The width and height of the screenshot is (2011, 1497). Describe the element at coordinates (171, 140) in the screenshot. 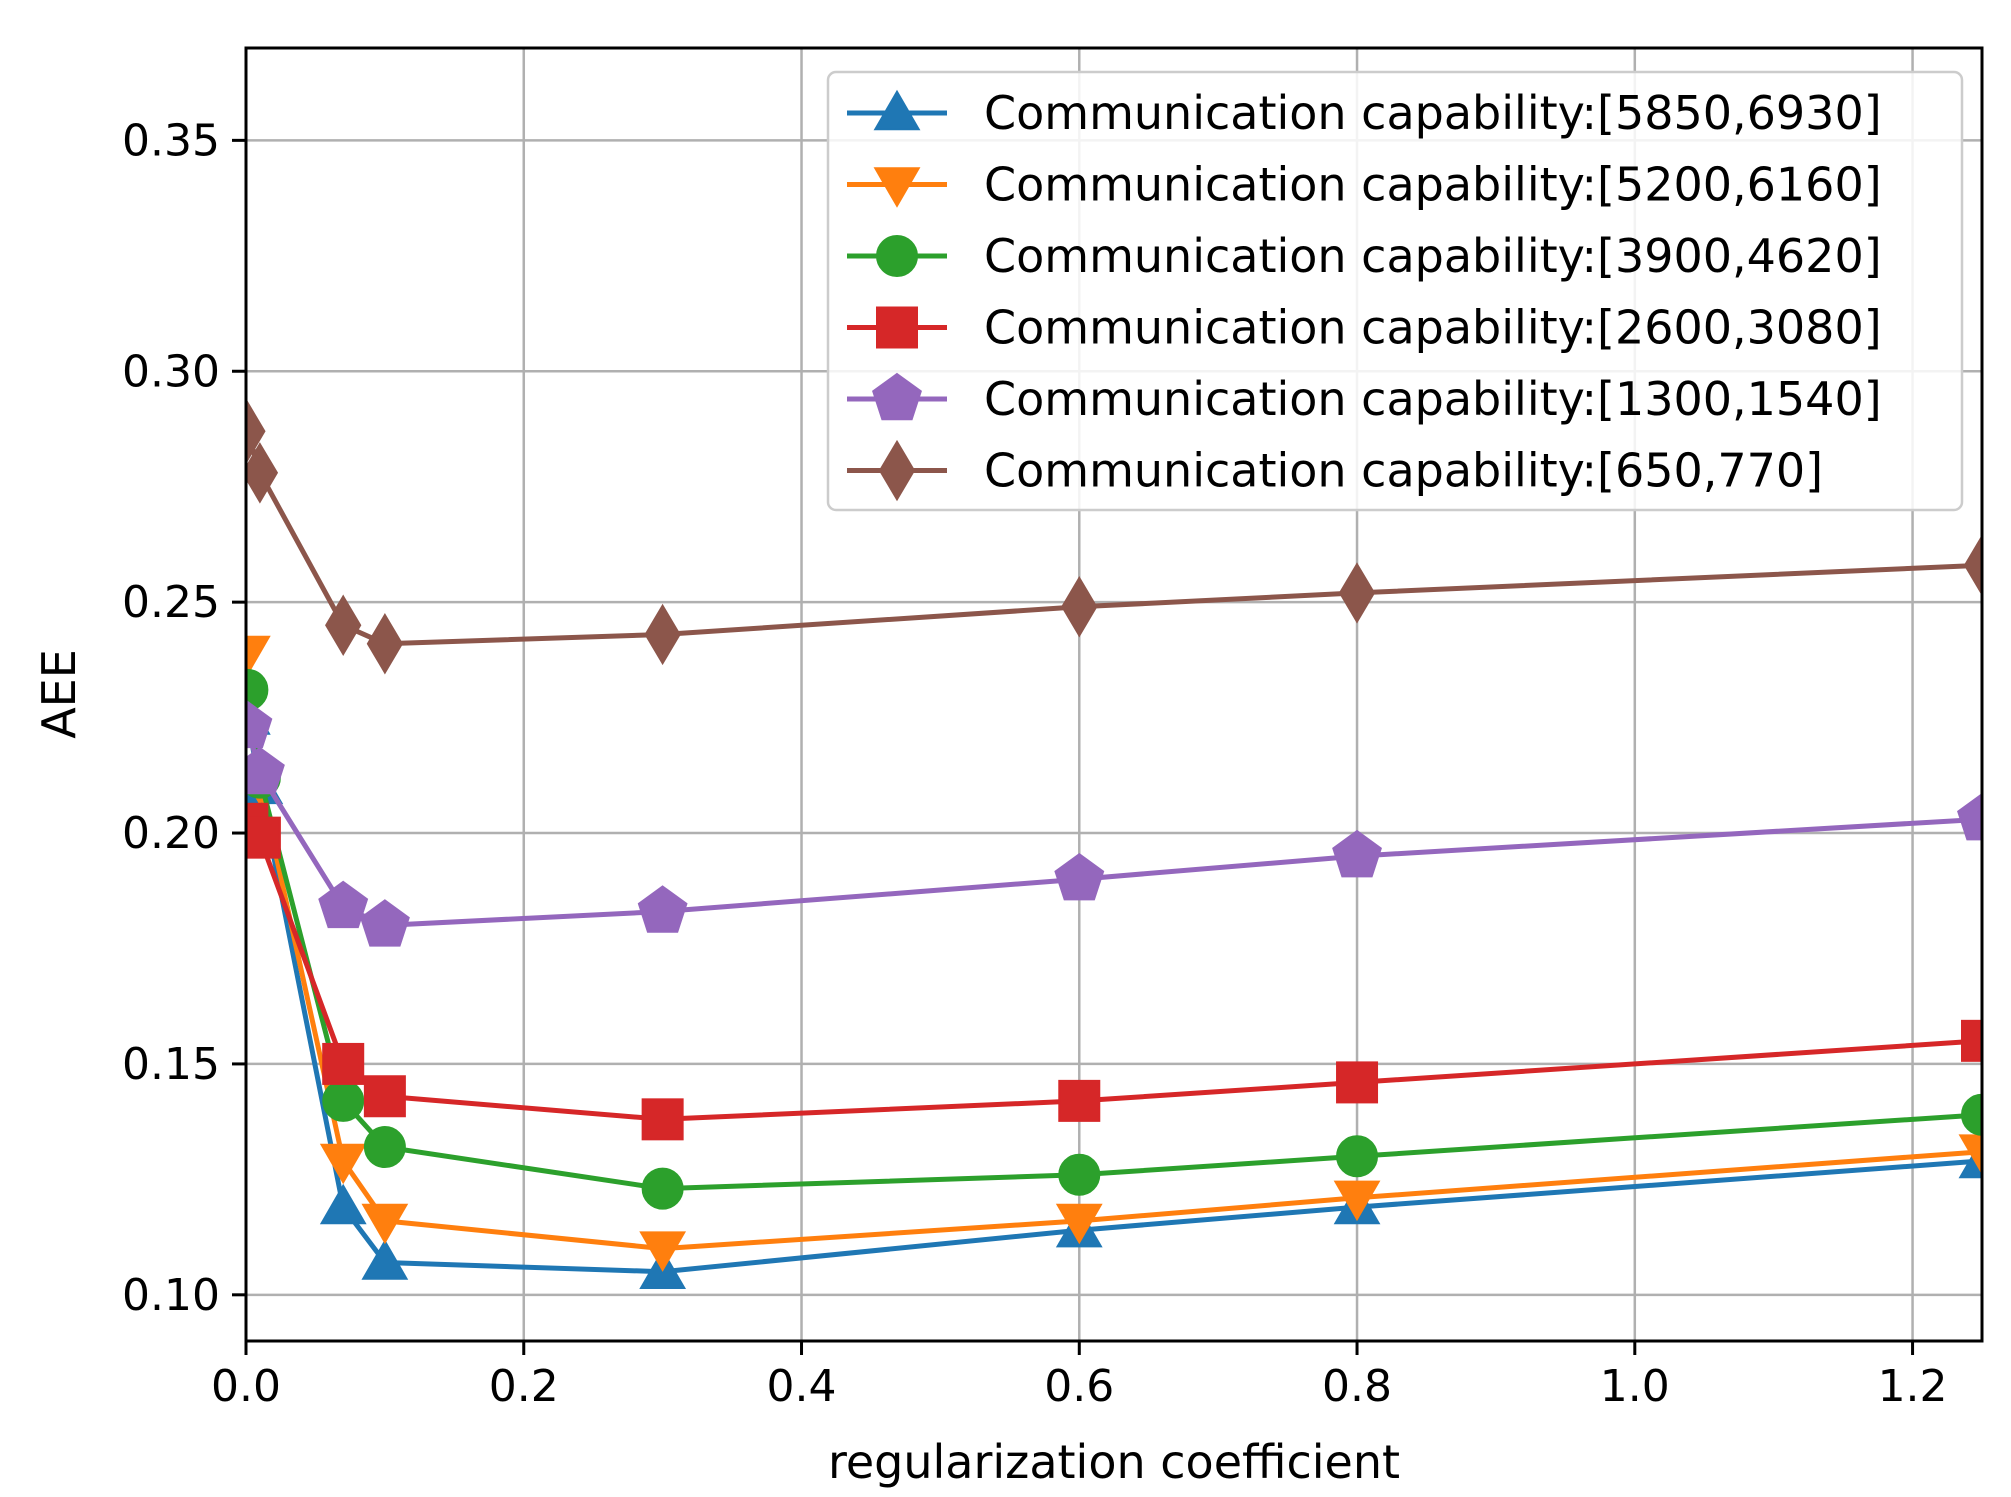

I see `y-tick-label: 0.35` at that location.